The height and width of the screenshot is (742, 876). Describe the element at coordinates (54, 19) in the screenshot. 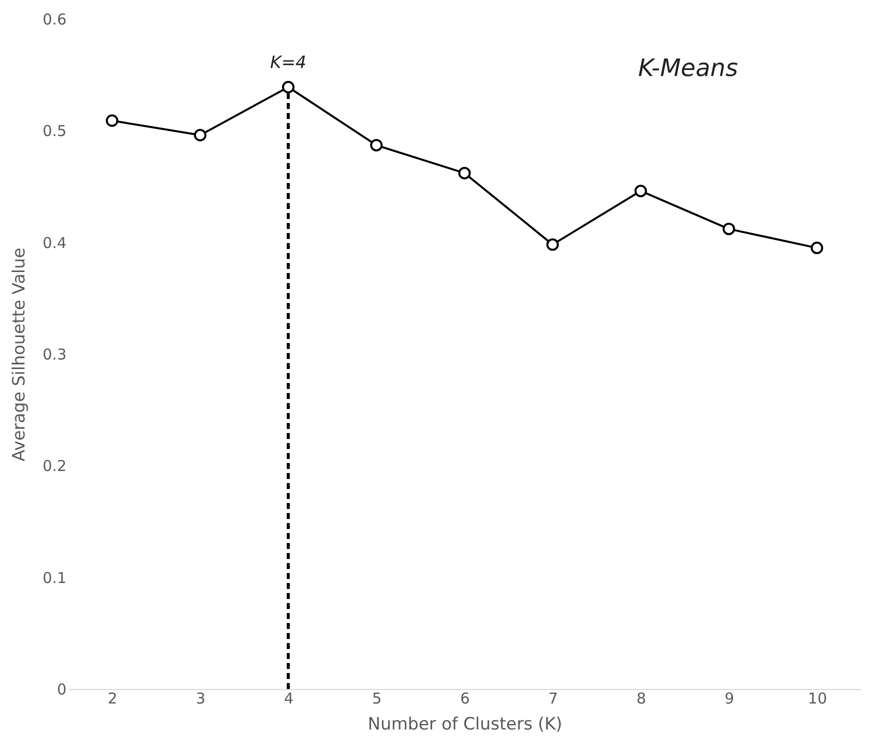

I see `y-tick-label: 0.6` at that location.